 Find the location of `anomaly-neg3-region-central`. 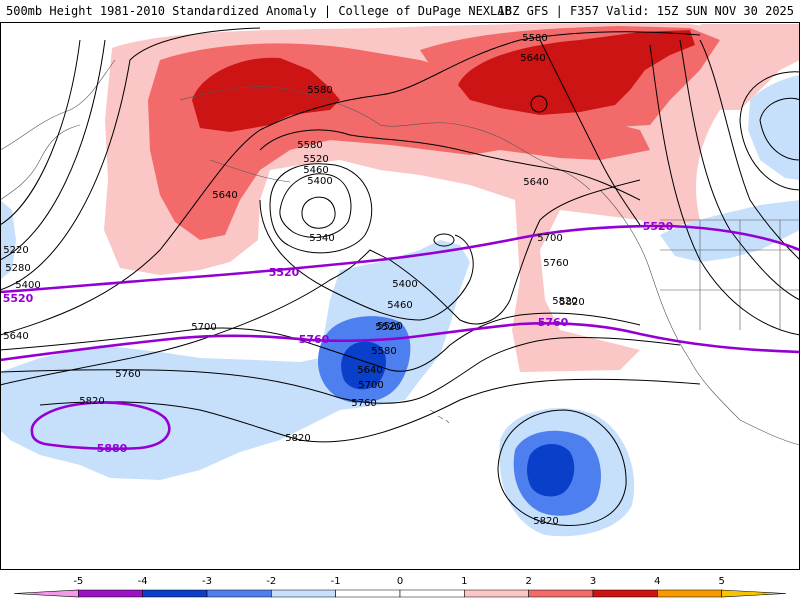

anomaly-neg3-region-central is located at coordinates (363, 365).